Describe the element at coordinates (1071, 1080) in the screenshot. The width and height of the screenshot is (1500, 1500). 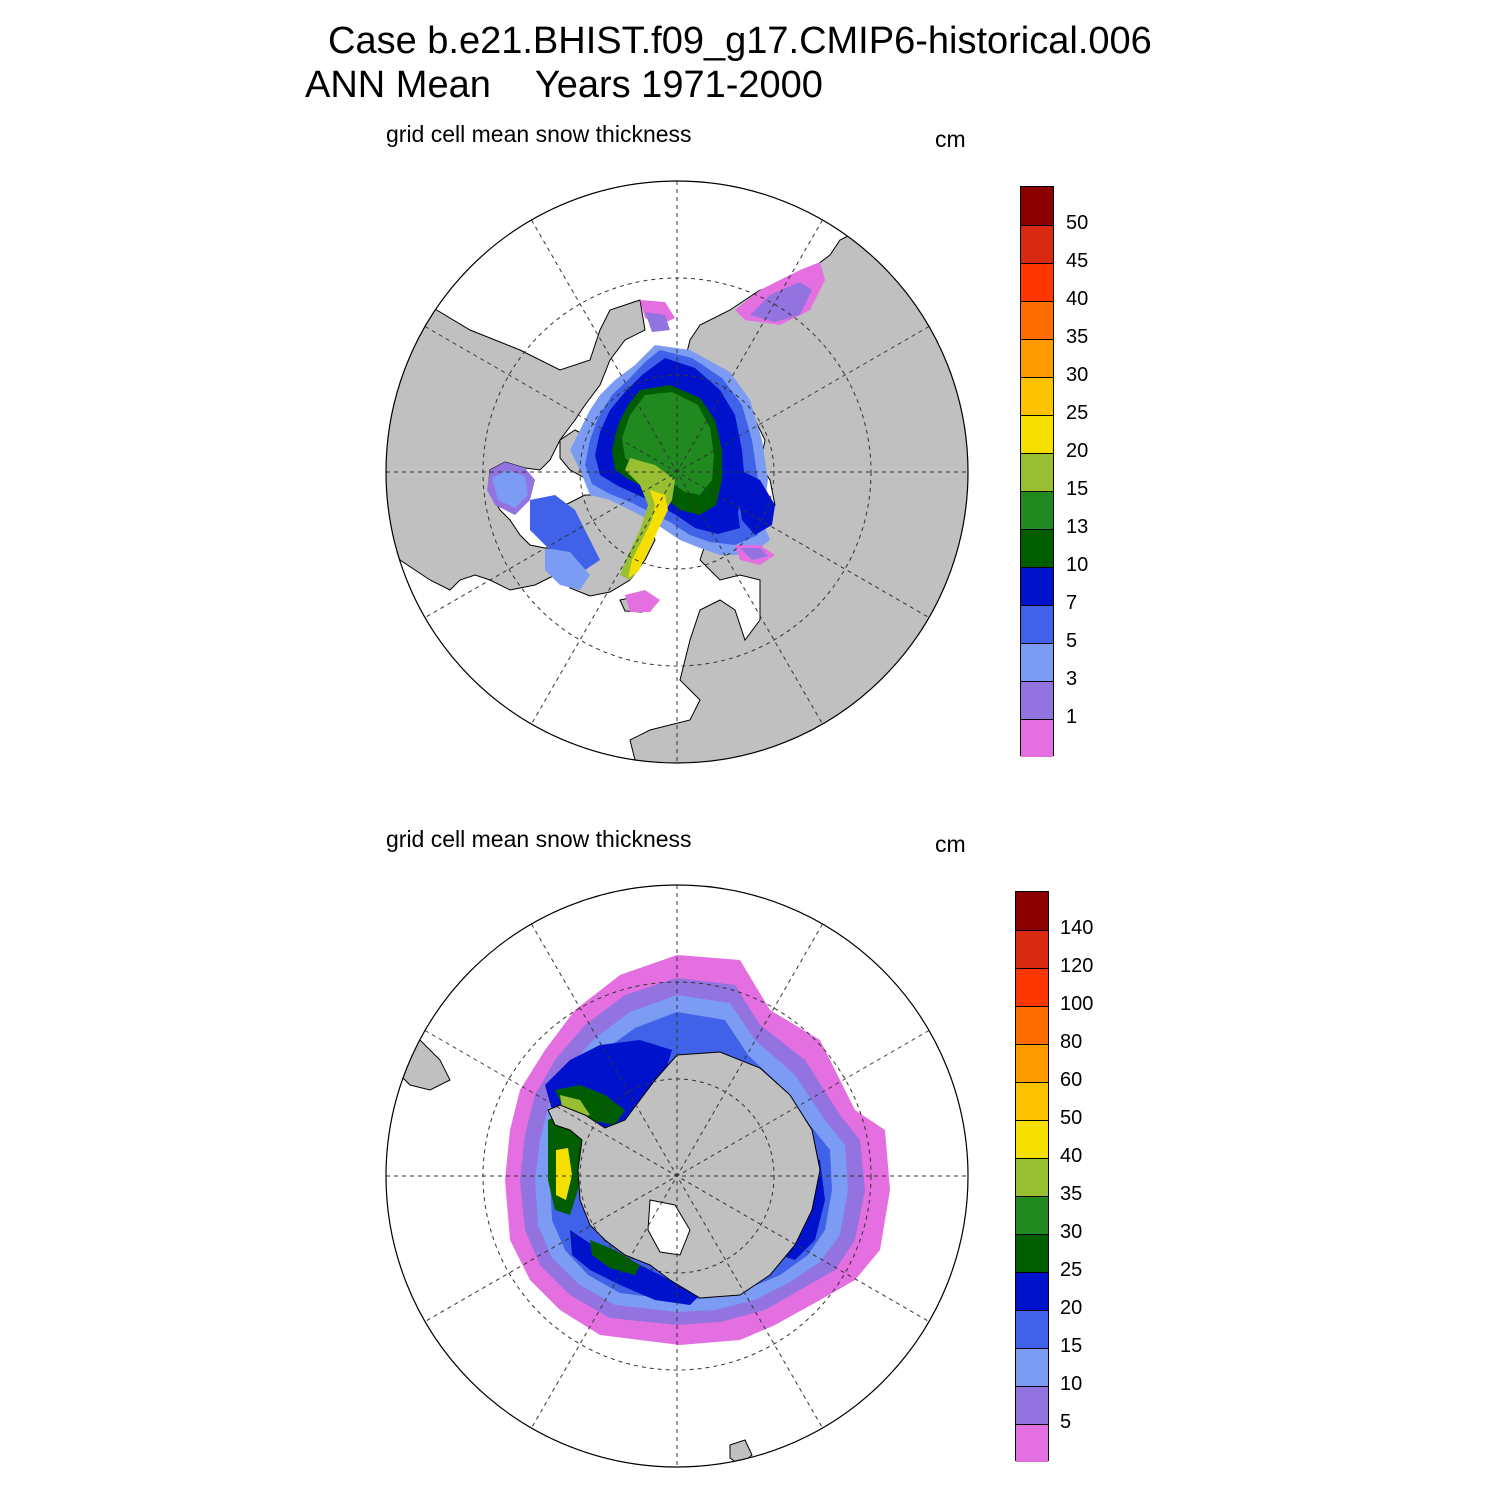
I see `colorbar-tick-label: 60` at that location.